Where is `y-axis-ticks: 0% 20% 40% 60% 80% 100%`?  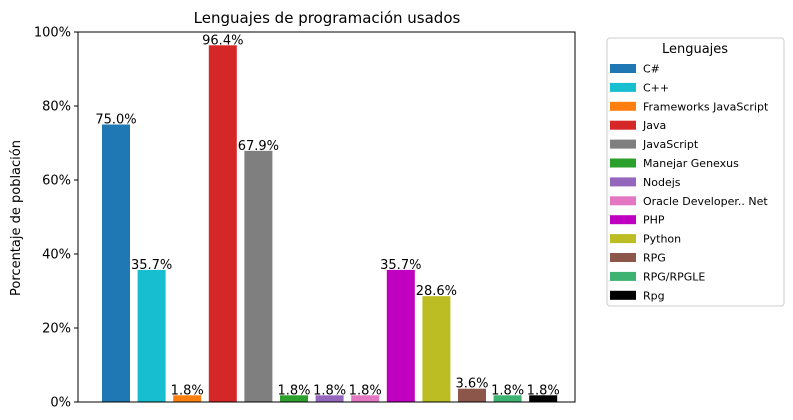 y-axis-ticks: 0% 20% 40% 60% 80% 100% is located at coordinates (56, 218).